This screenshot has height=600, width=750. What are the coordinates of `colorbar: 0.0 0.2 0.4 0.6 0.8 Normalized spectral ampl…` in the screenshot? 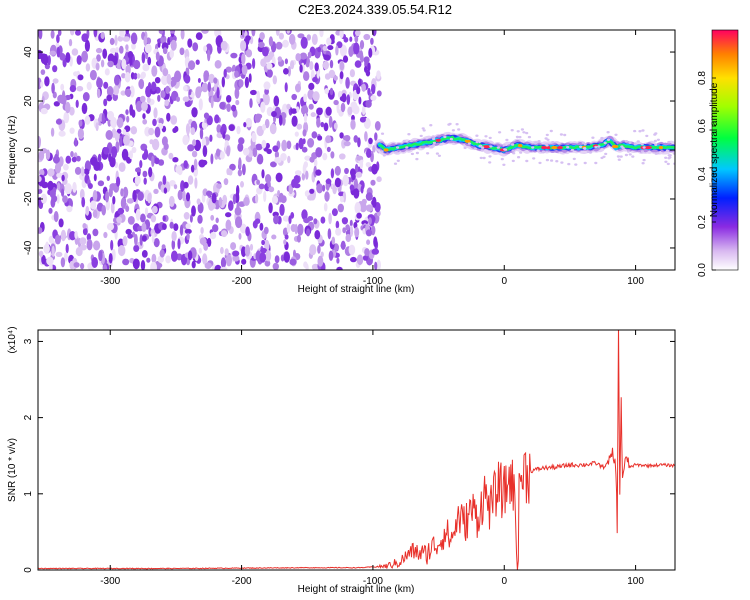 It's located at (718, 153).